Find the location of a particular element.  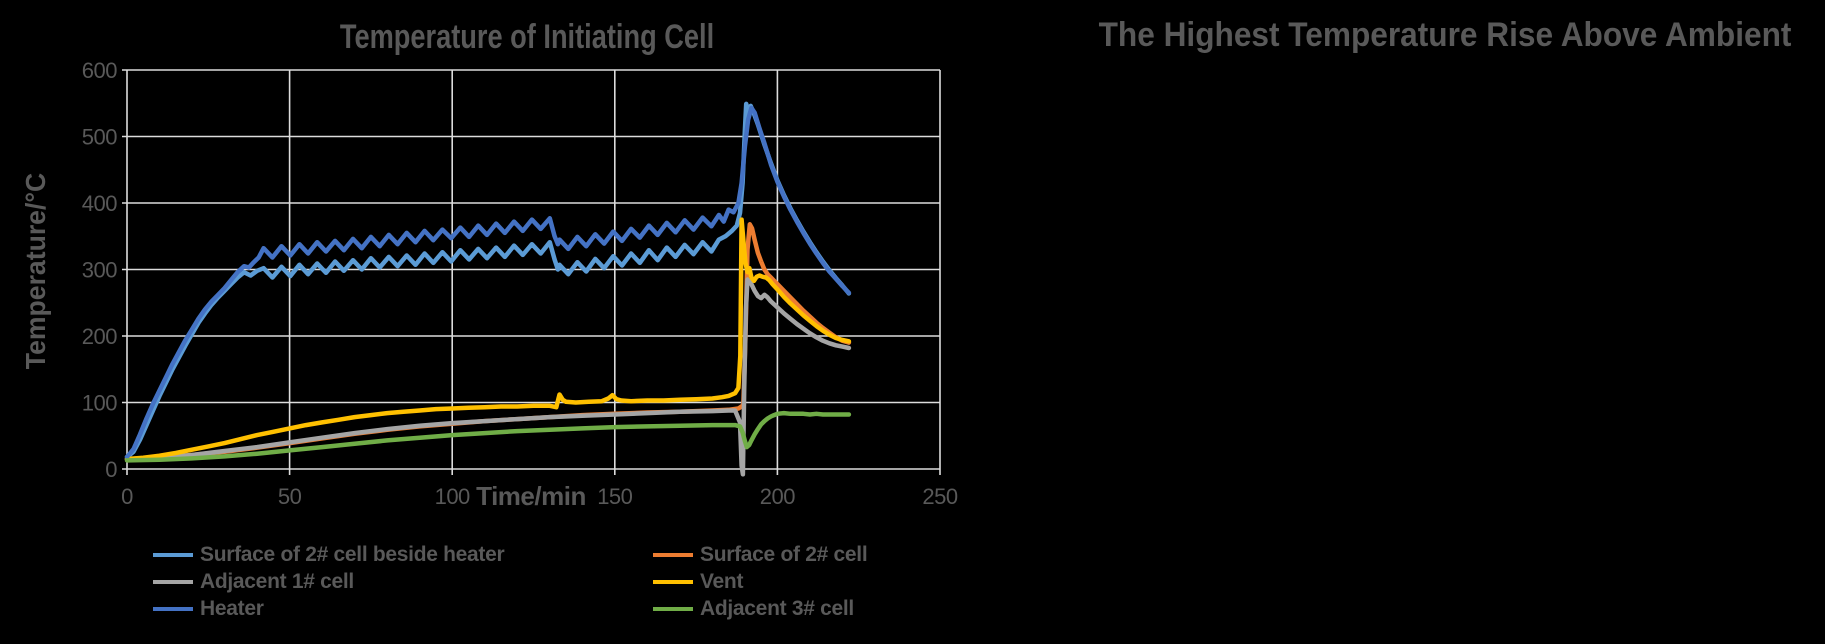

x-tick-label: 250 is located at coordinates (939, 496).